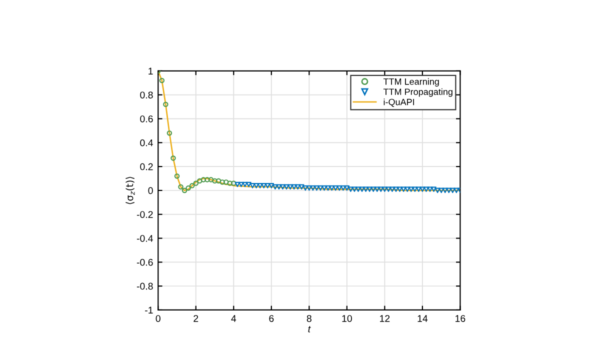 The height and width of the screenshot is (341, 590). What do you see at coordinates (146, 95) in the screenshot?
I see `y-tick-label: 0.8` at bounding box center [146, 95].